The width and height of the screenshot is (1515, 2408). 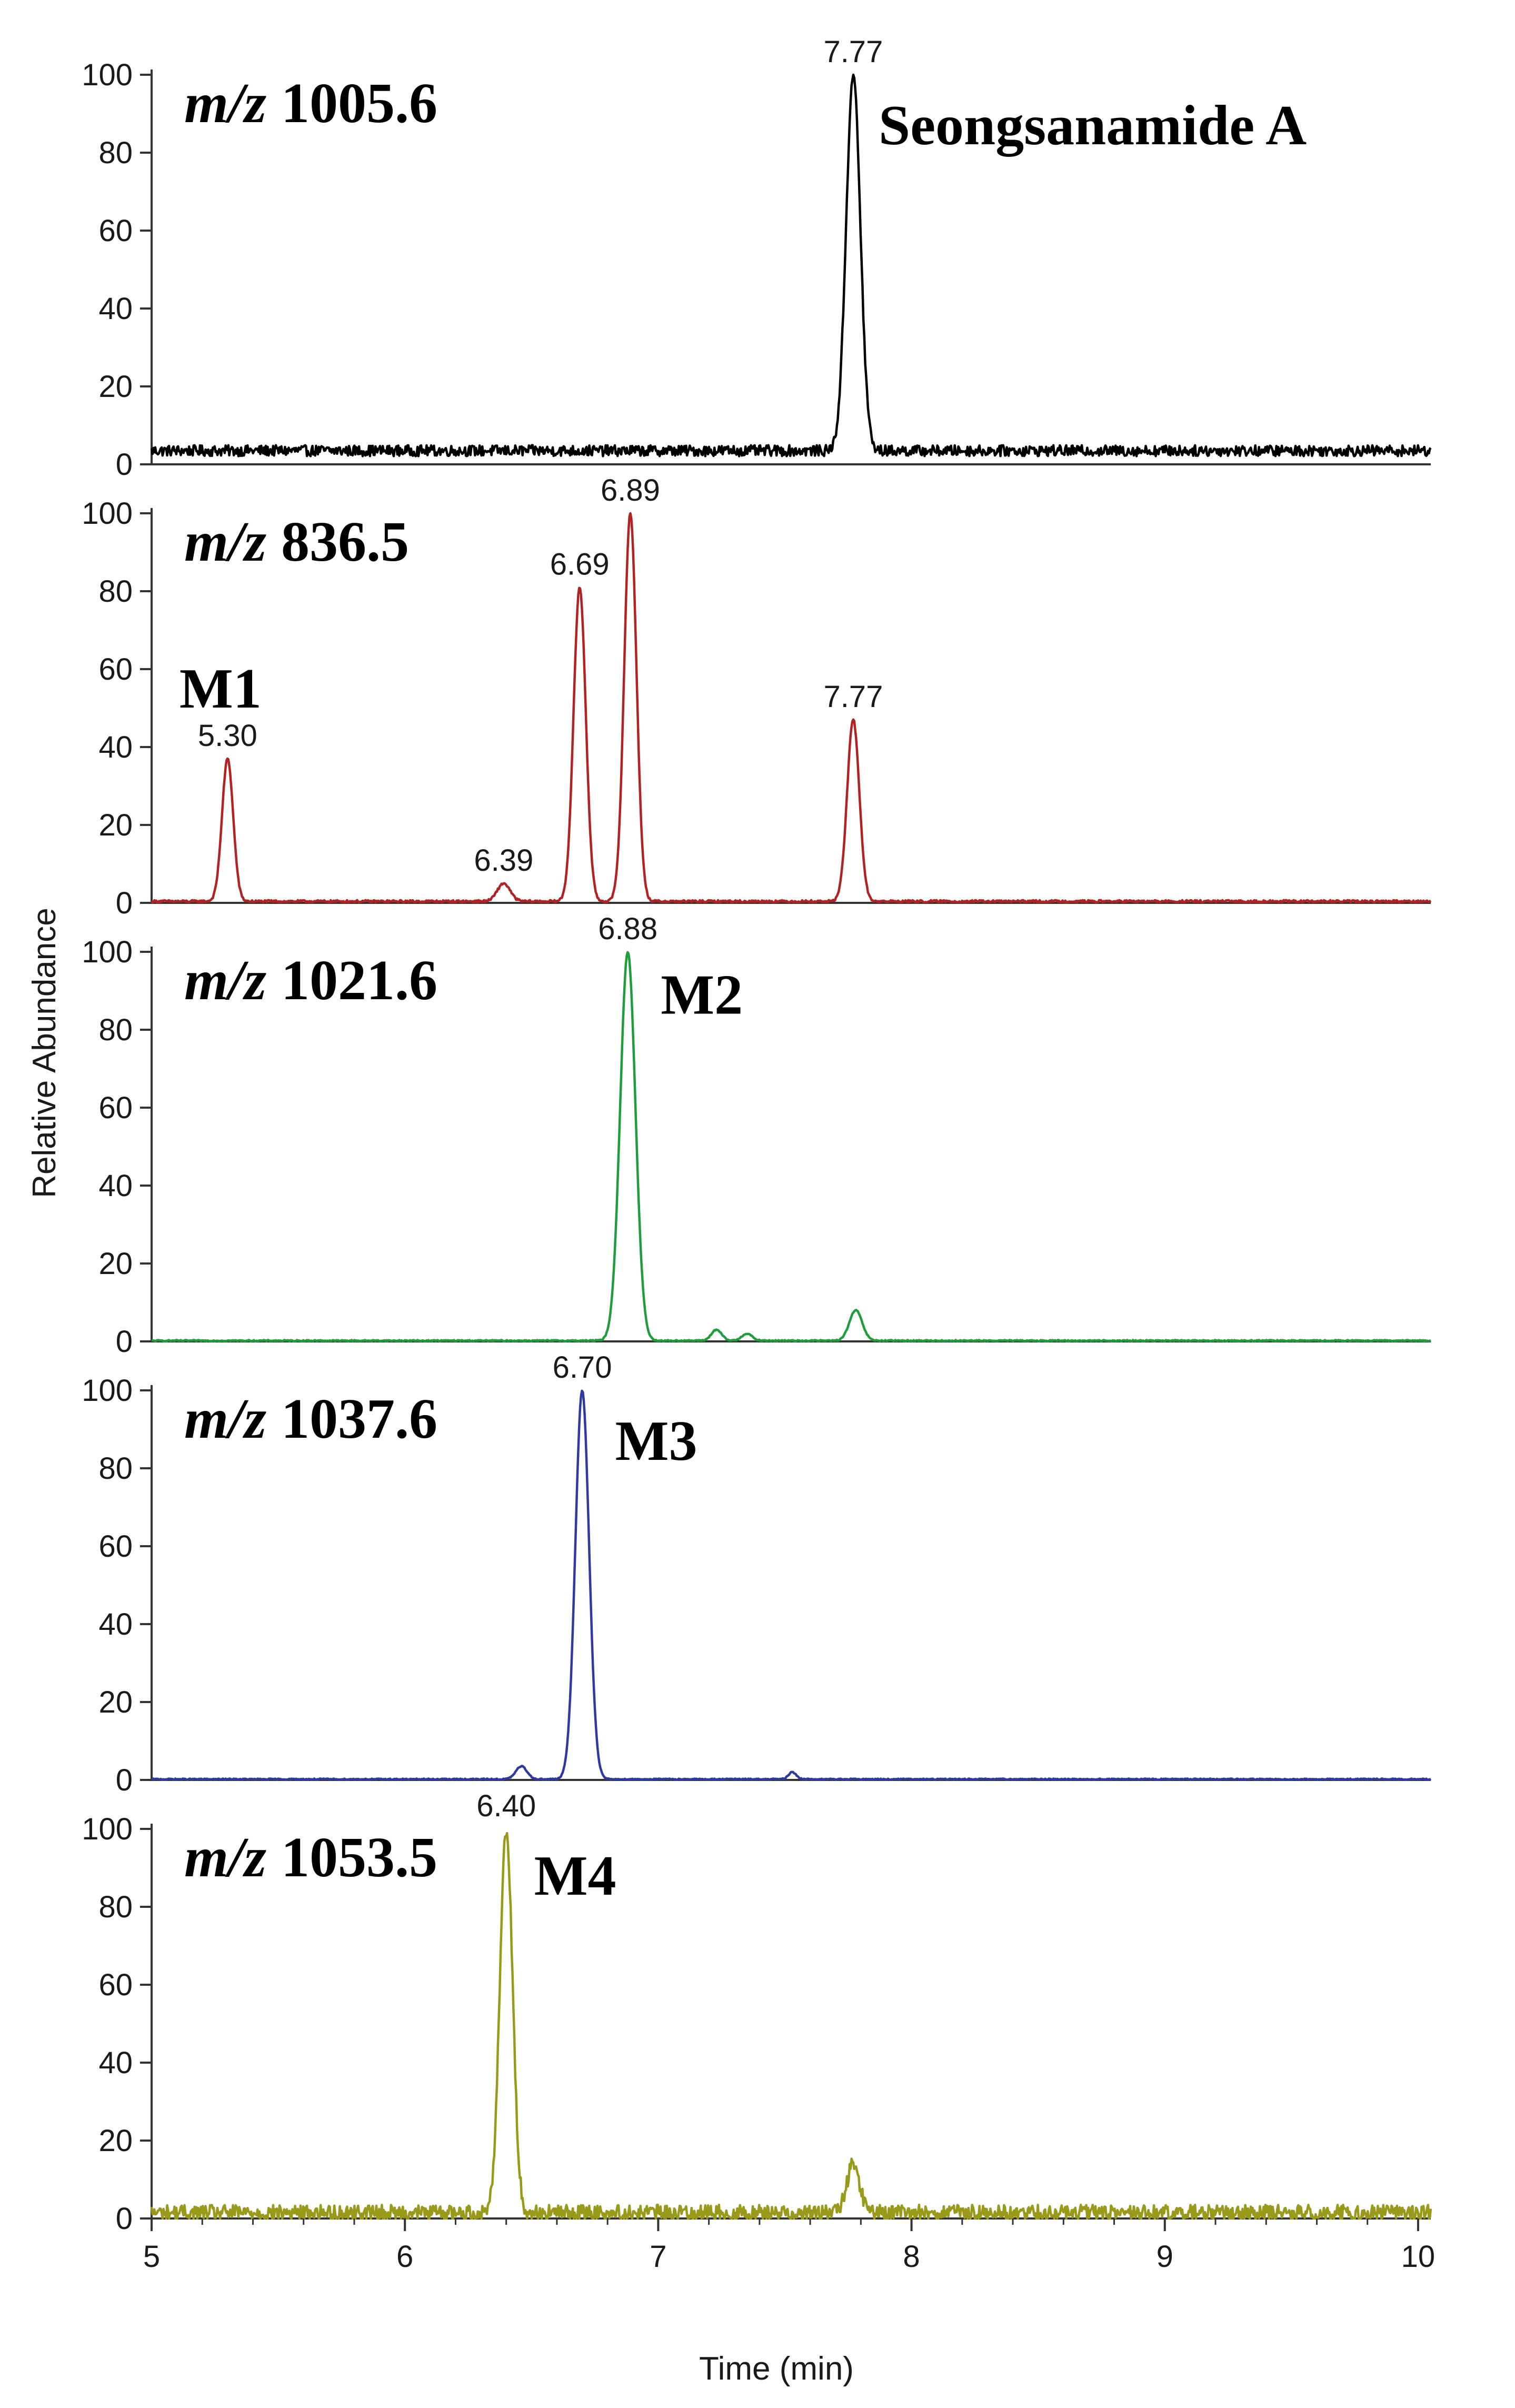 What do you see at coordinates (227, 736) in the screenshot?
I see `peak-label: 5.30` at bounding box center [227, 736].